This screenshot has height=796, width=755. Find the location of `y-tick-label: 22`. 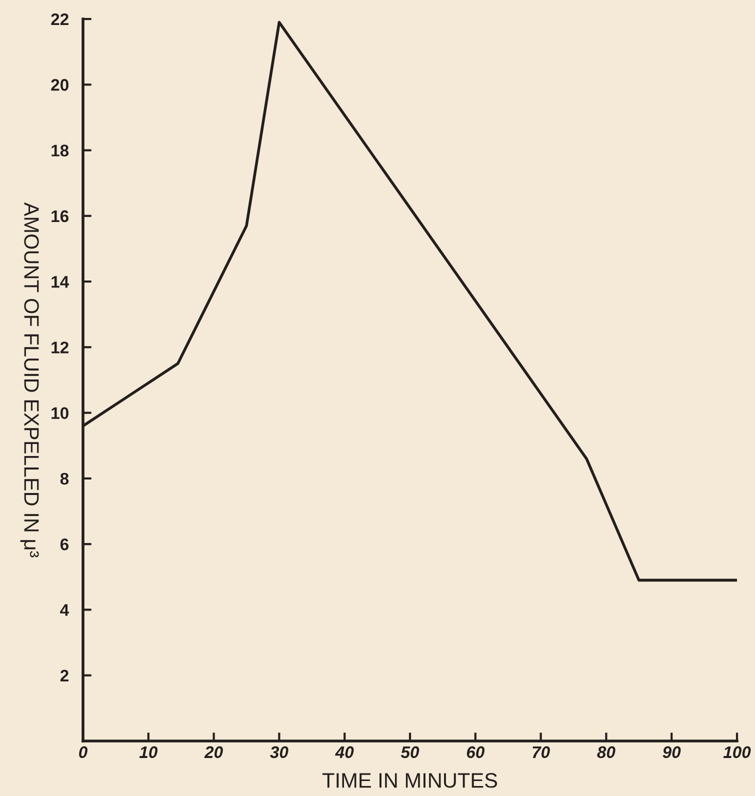

y-tick-label: 22 is located at coordinates (59, 19).